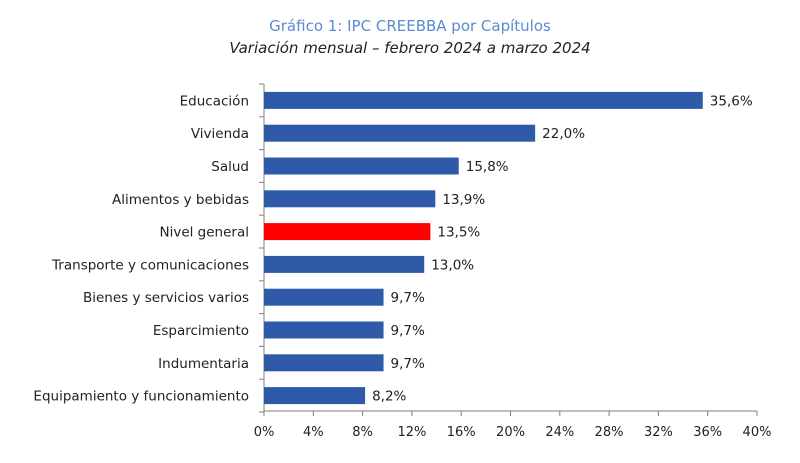 Image resolution: width=800 pixels, height=463 pixels. Describe the element at coordinates (180, 200) in the screenshot. I see `category-label: Alimentos y bebidas` at that location.